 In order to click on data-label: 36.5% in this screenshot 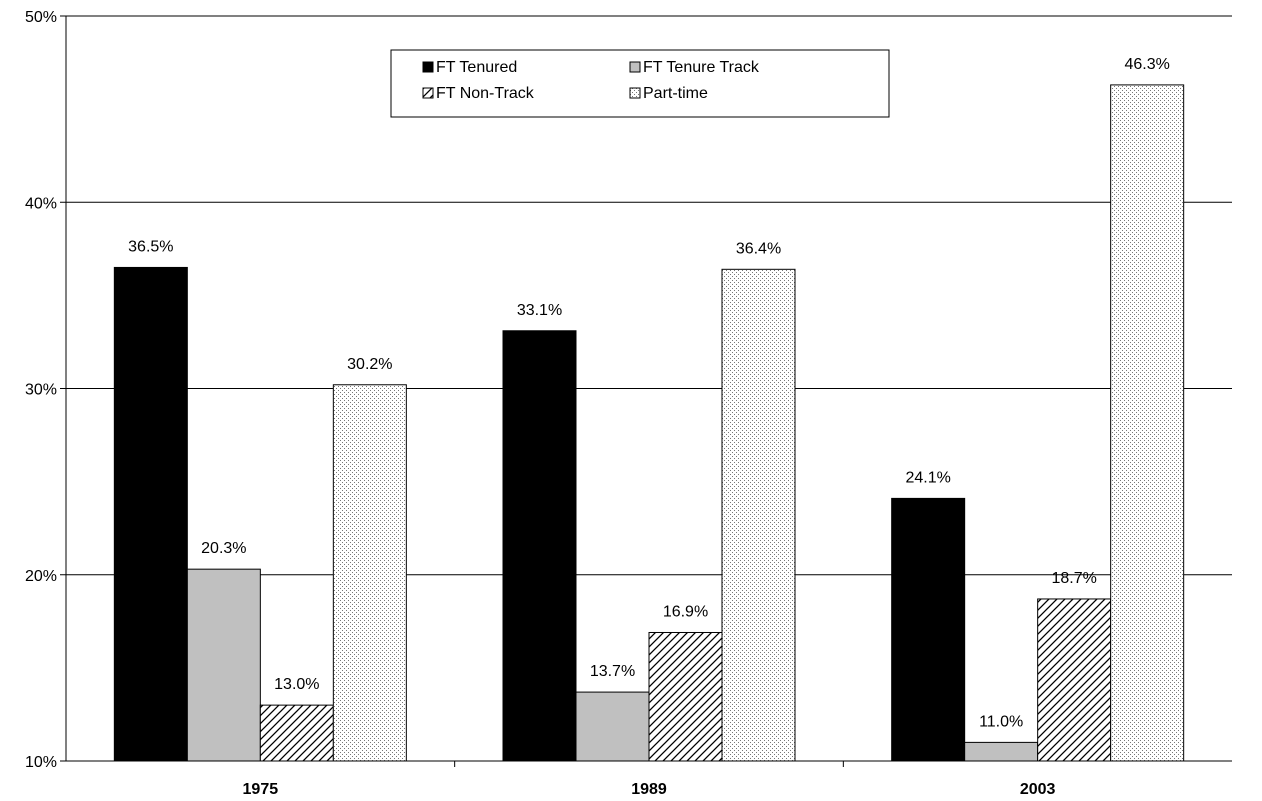, I will do `click(150, 246)`.